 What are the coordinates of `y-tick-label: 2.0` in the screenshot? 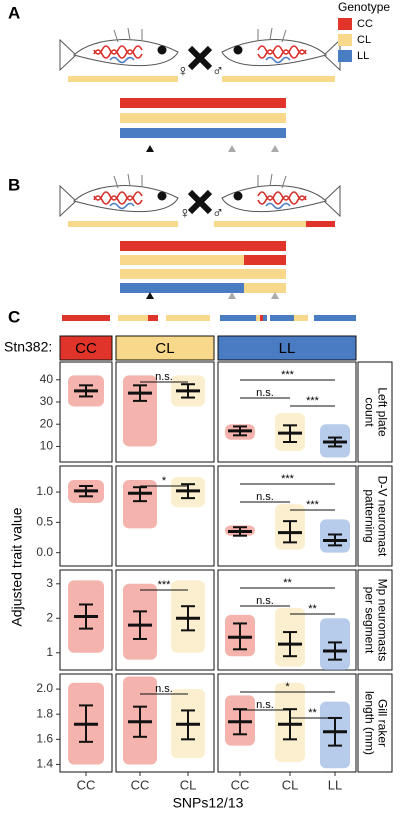 It's located at (44, 688).